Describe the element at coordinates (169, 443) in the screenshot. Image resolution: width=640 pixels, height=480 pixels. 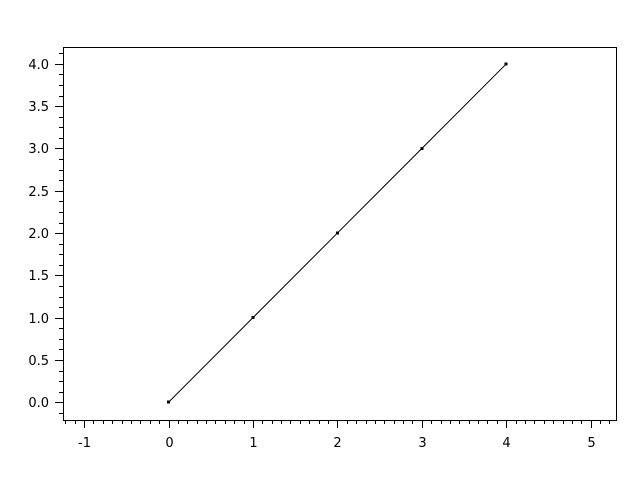
I see `x-tick-label: 0` at that location.